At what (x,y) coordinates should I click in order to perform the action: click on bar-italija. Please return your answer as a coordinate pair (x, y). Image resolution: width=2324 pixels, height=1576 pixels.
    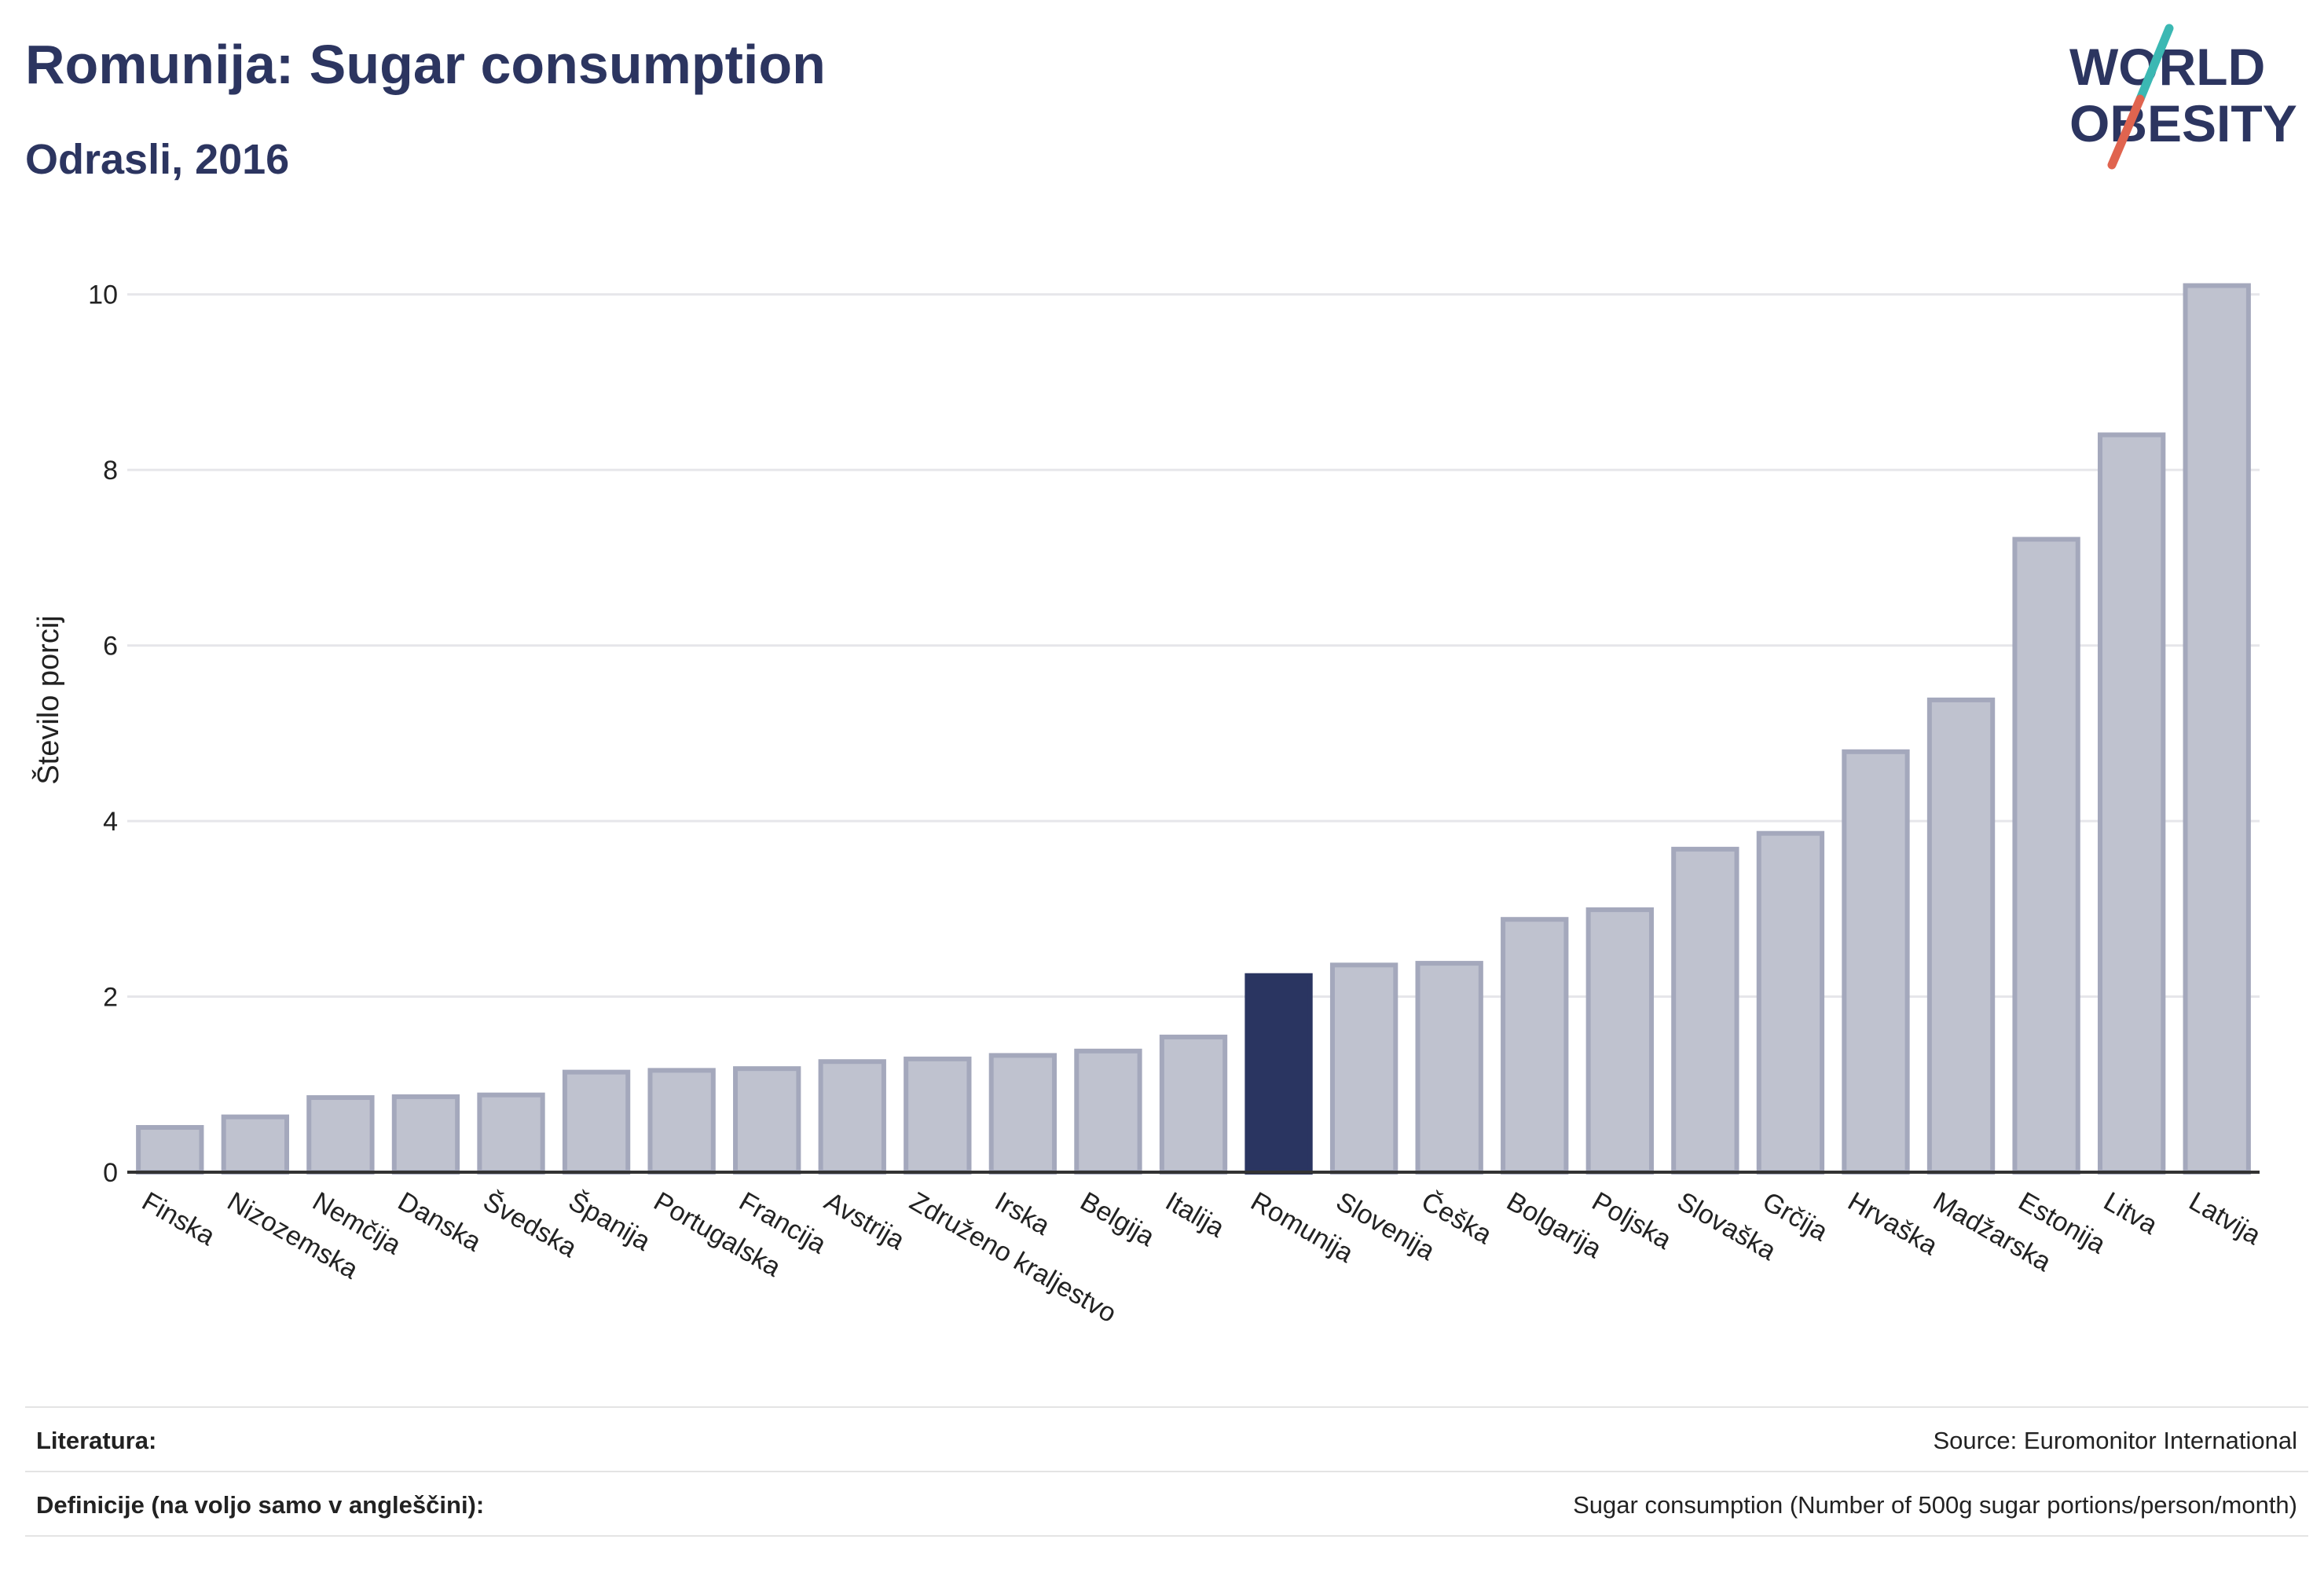
    Looking at the image, I should click on (1193, 1104).